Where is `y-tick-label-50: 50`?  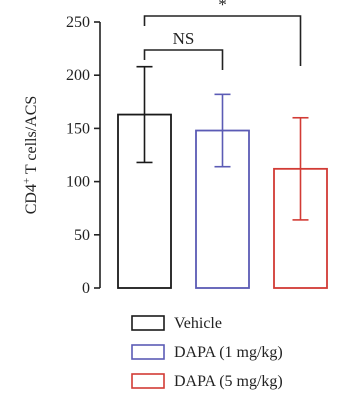 y-tick-label-50: 50 is located at coordinates (82, 235).